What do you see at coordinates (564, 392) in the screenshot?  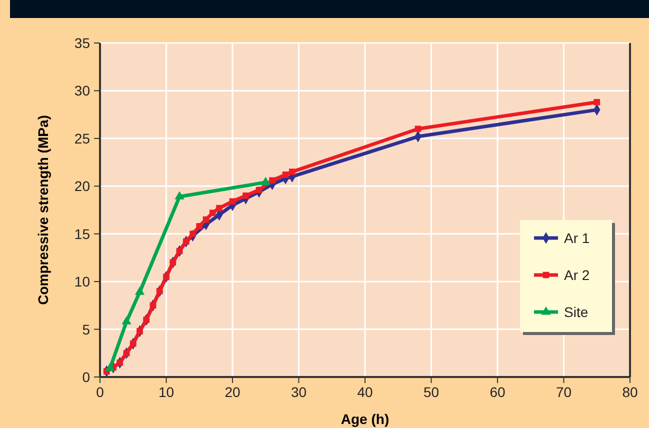 I see `x-tick-label: 70` at bounding box center [564, 392].